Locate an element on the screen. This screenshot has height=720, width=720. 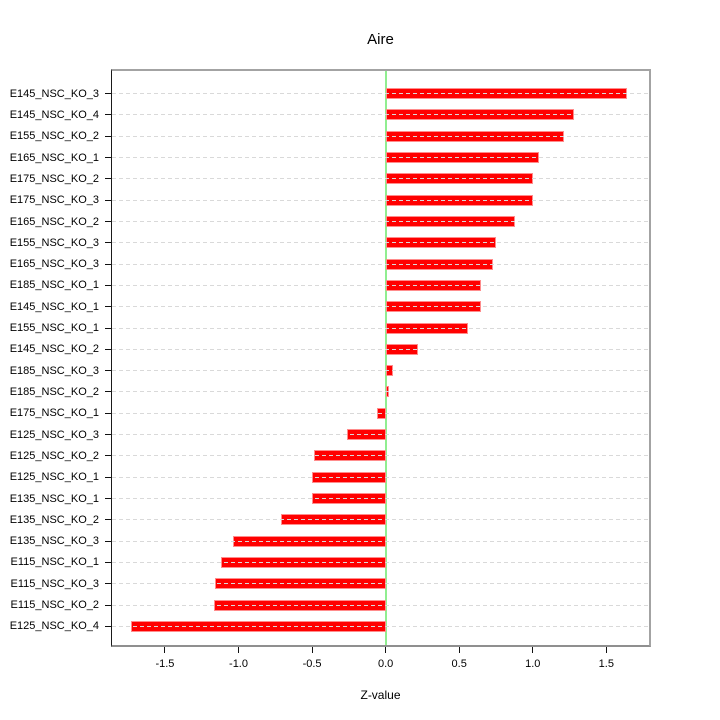
y-axis-label: E155_NSC_KO_3 is located at coordinates (54, 242).